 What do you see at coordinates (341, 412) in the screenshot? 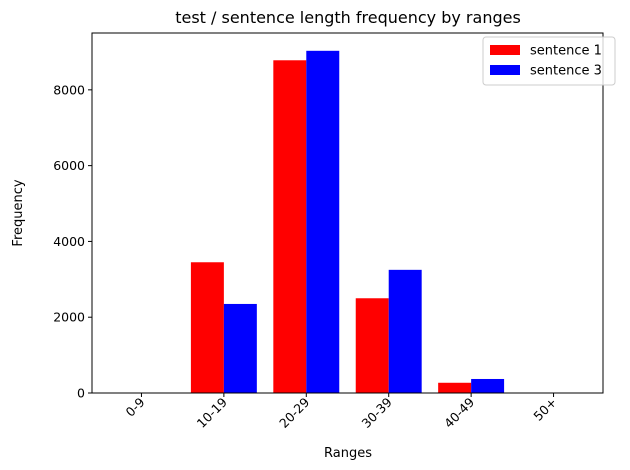
I see `x-axis: 0-9 10-19 20-29 30-39 40-49 50+` at bounding box center [341, 412].